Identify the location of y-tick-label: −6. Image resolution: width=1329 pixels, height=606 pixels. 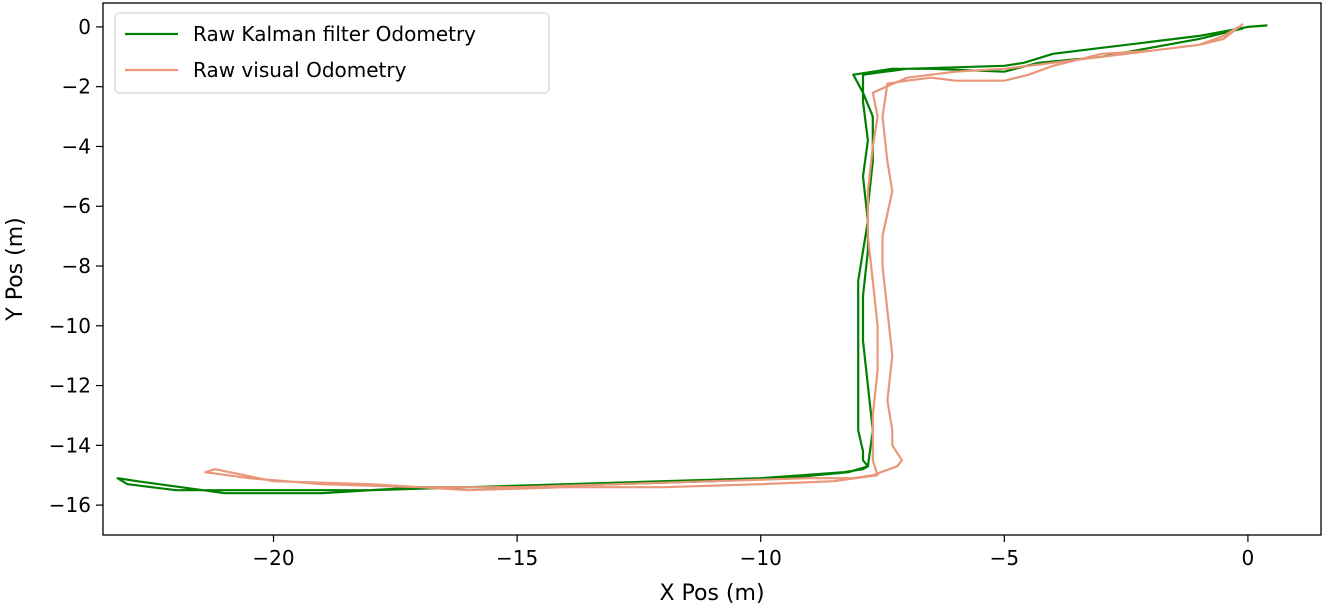
(76, 206).